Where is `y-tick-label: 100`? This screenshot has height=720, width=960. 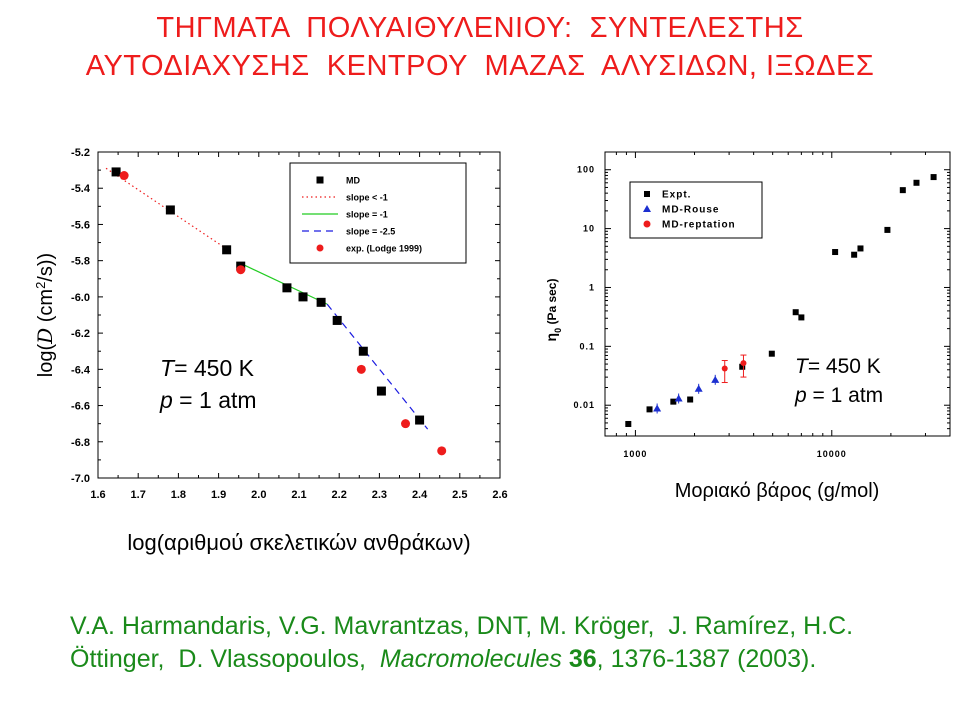
y-tick-label: 100 is located at coordinates (586, 170).